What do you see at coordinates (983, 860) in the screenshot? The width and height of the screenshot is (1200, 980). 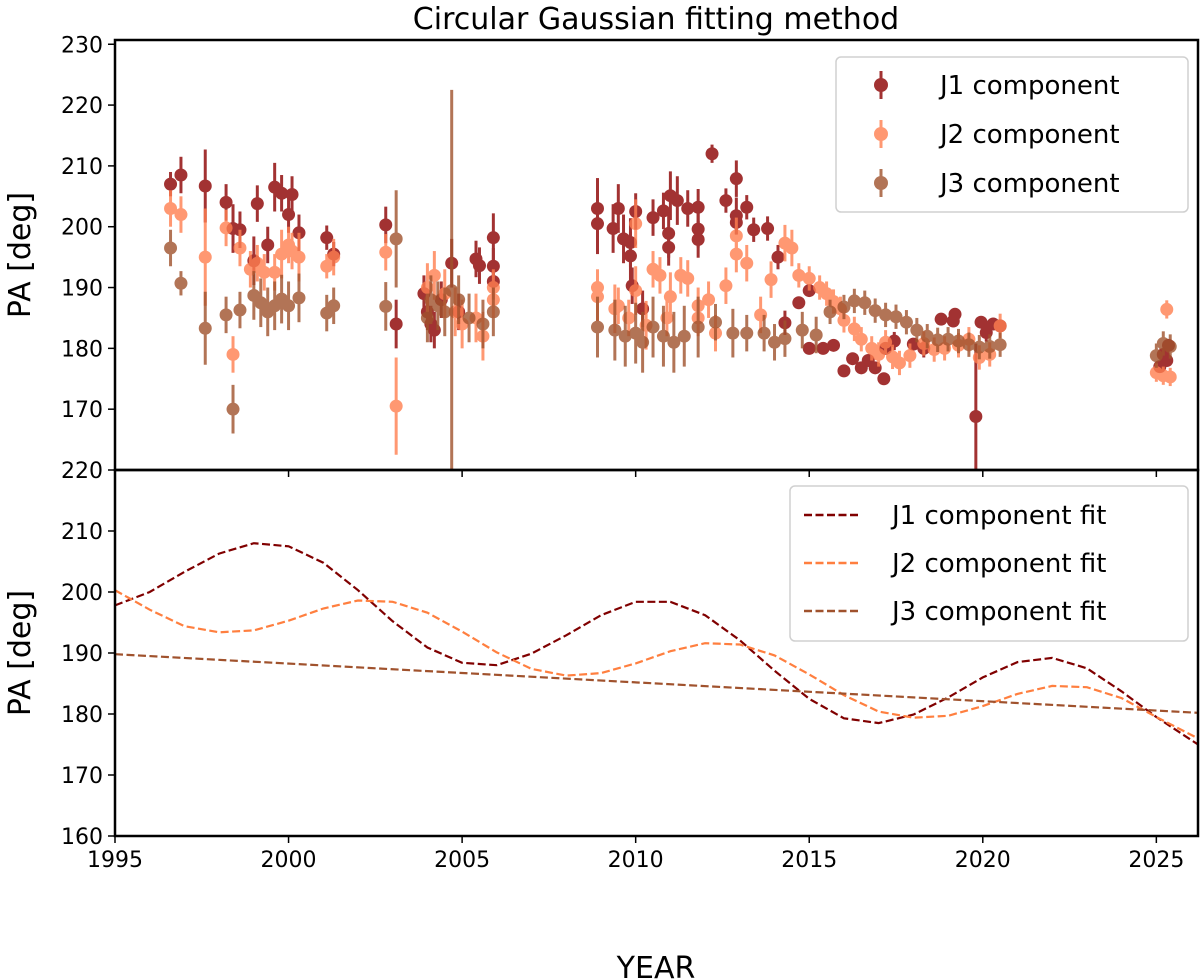 I see `x-tick-label: 2020` at bounding box center [983, 860].